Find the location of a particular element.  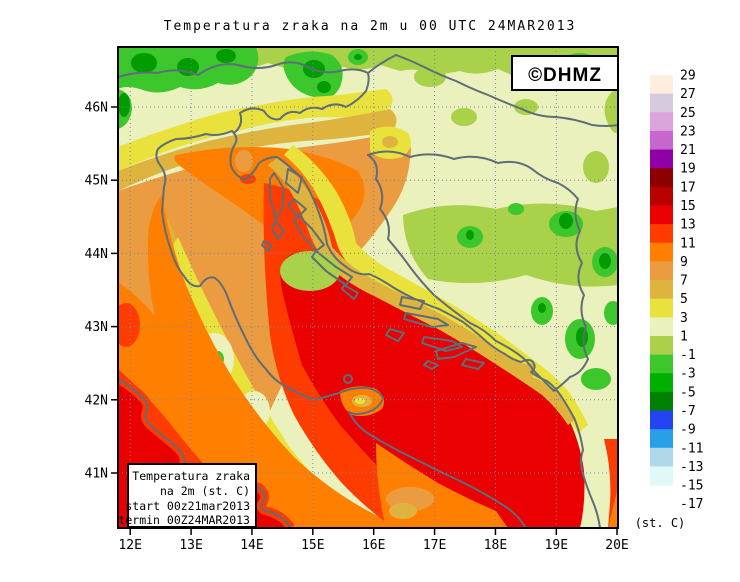

lon-label: 19E is located at coordinates (556, 545).